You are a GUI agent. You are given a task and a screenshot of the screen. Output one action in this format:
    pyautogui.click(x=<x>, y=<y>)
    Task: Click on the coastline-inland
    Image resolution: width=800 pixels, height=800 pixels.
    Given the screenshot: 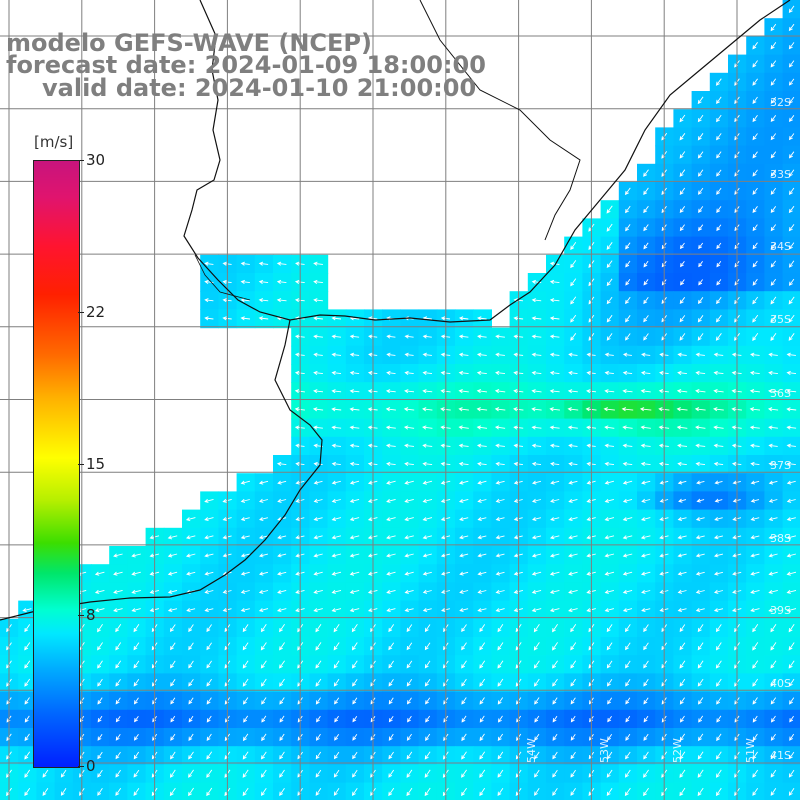 What is the action you would take?
    pyautogui.click(x=500, y=120)
    